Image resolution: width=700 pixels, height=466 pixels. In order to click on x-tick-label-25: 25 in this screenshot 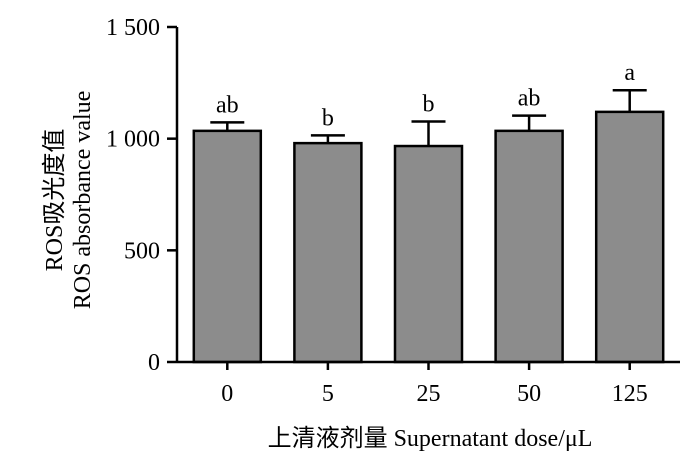, I will do `click(429, 394)`.